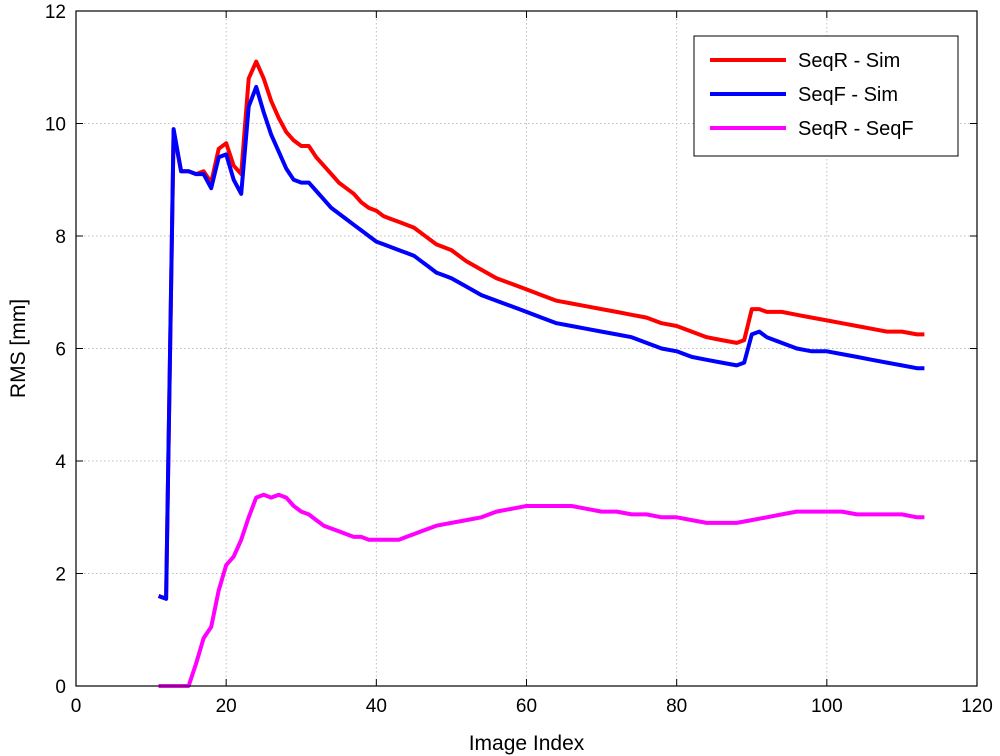 This screenshot has height=756, width=1000. Describe the element at coordinates (376, 706) in the screenshot. I see `x-tick-label: 40` at that location.